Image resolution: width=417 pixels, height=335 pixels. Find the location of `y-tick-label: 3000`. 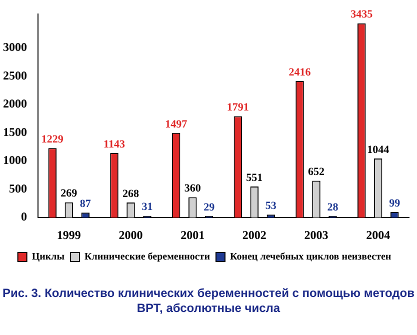

y-tick-label: 3000 is located at coordinates (15, 47).